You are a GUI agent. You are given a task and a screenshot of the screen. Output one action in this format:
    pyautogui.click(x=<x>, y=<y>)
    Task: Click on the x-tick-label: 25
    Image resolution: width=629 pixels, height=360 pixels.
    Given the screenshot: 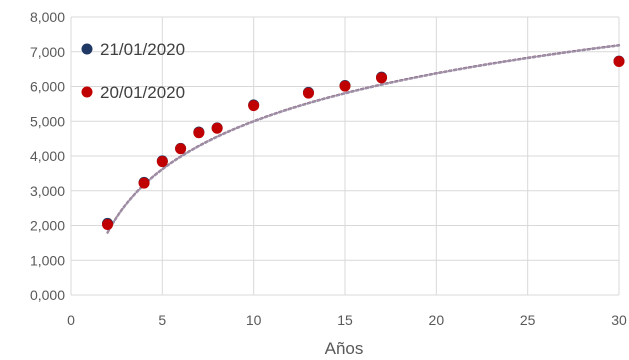 What is the action you would take?
    pyautogui.click(x=528, y=320)
    